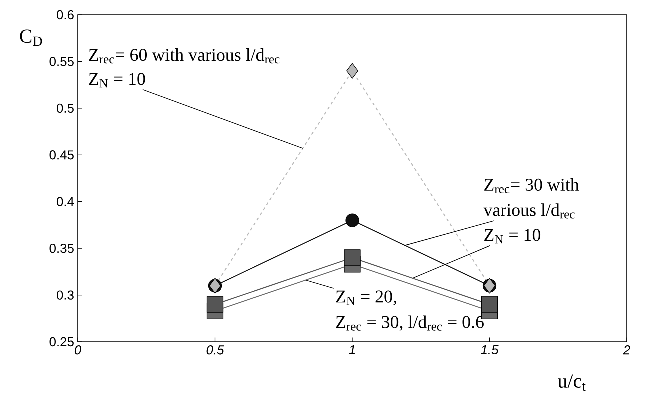 This screenshot has width=649, height=404. I want to click on y-tick-label: 0.25, so click(62, 342).